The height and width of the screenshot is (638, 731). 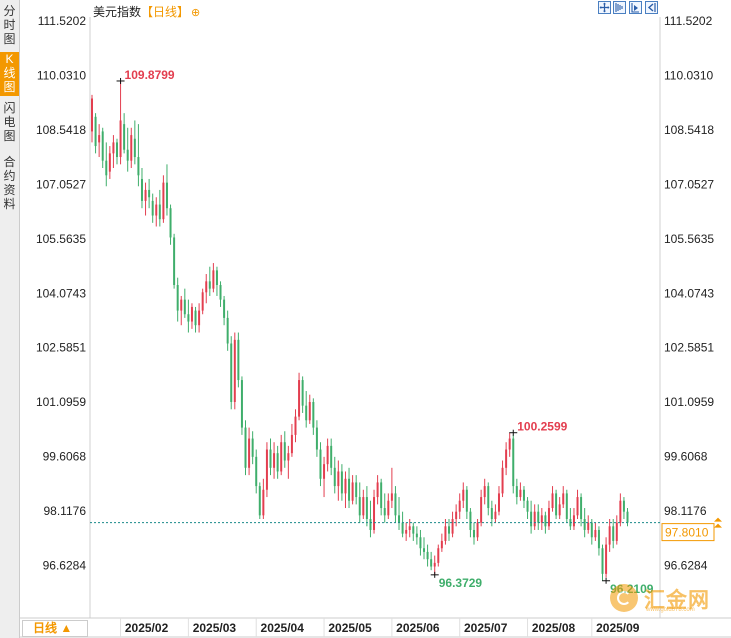 I want to click on chart-header: 美元指数【日线】 ⊕, so click(x=146, y=11).